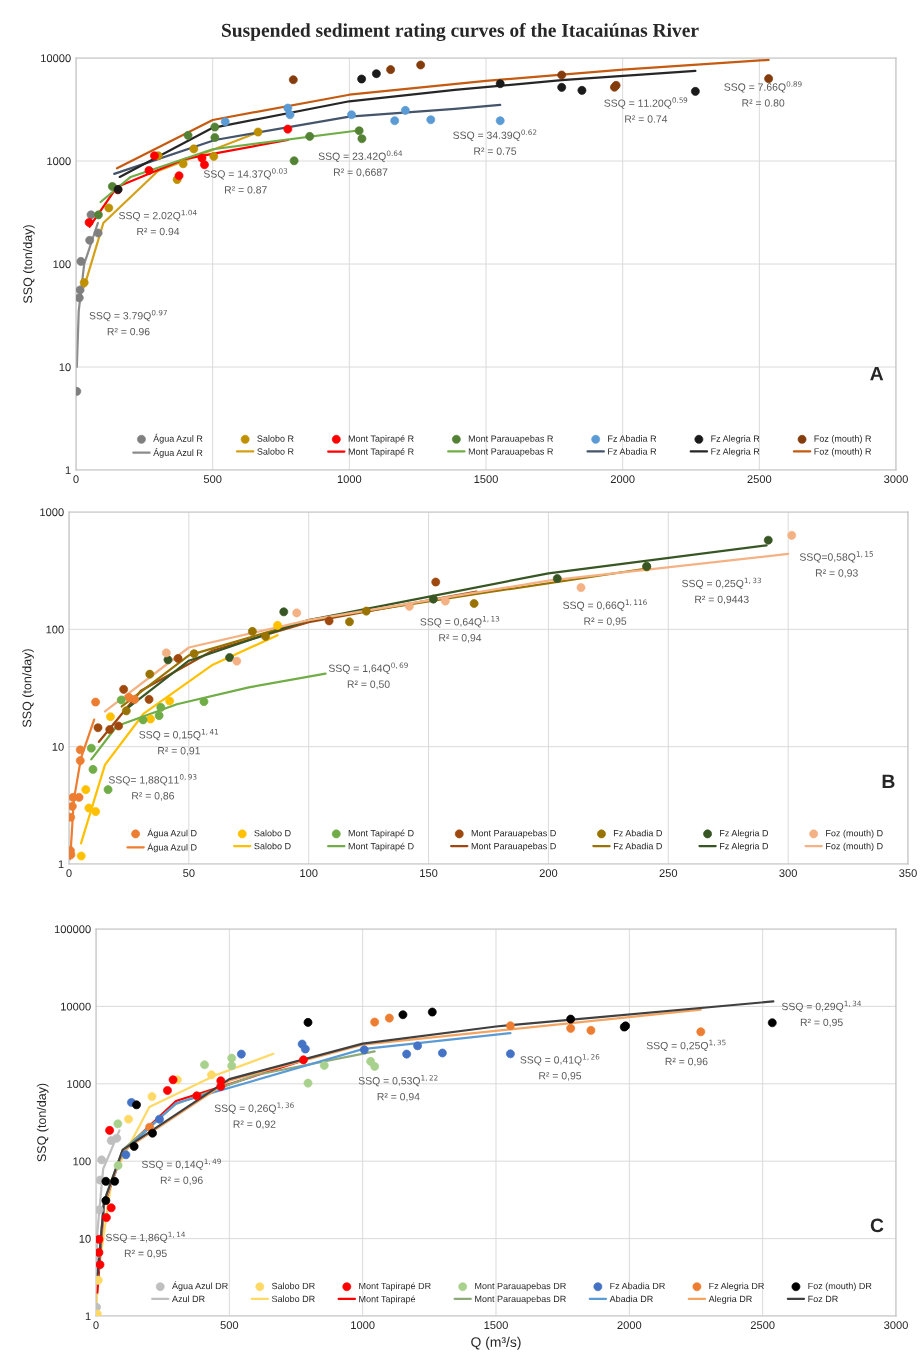 Image resolution: width=920 pixels, height=1355 pixels. What do you see at coordinates (128, 331) in the screenshot?
I see `annotation: R² = 0.96` at bounding box center [128, 331].